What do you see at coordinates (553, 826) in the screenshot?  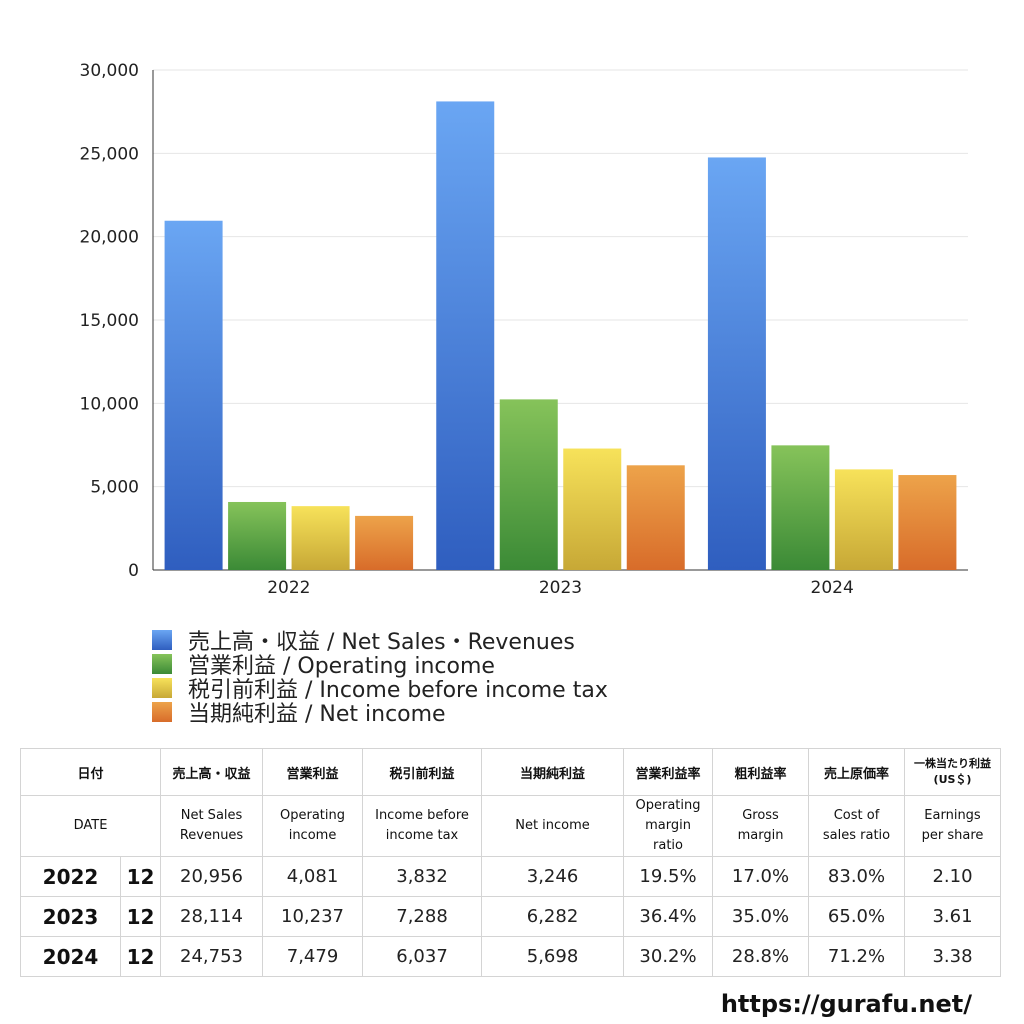 I see `header-net-income-en: Net income` at bounding box center [553, 826].